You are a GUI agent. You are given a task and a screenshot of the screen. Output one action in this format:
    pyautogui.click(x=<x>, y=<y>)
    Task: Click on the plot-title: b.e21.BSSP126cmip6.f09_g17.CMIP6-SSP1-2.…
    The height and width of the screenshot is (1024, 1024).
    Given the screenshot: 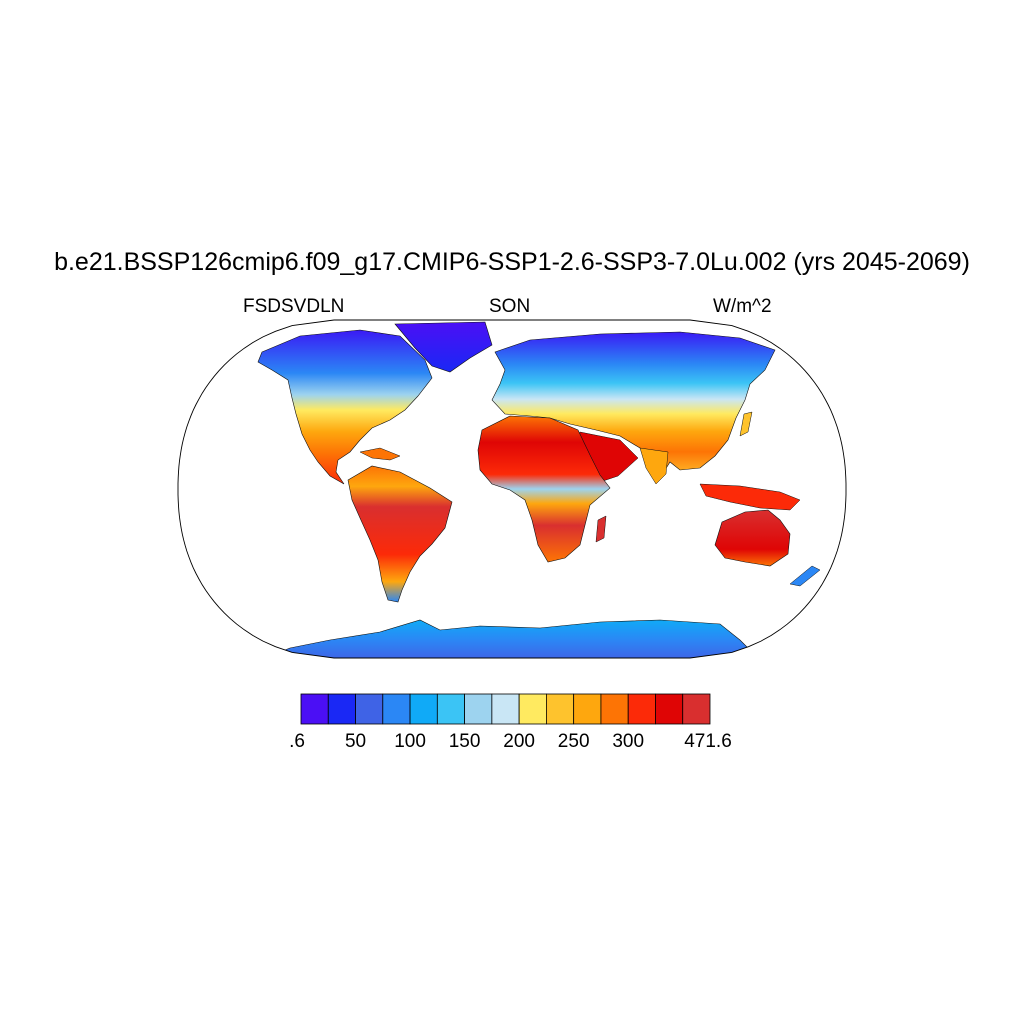 What is the action you would take?
    pyautogui.click(x=512, y=262)
    